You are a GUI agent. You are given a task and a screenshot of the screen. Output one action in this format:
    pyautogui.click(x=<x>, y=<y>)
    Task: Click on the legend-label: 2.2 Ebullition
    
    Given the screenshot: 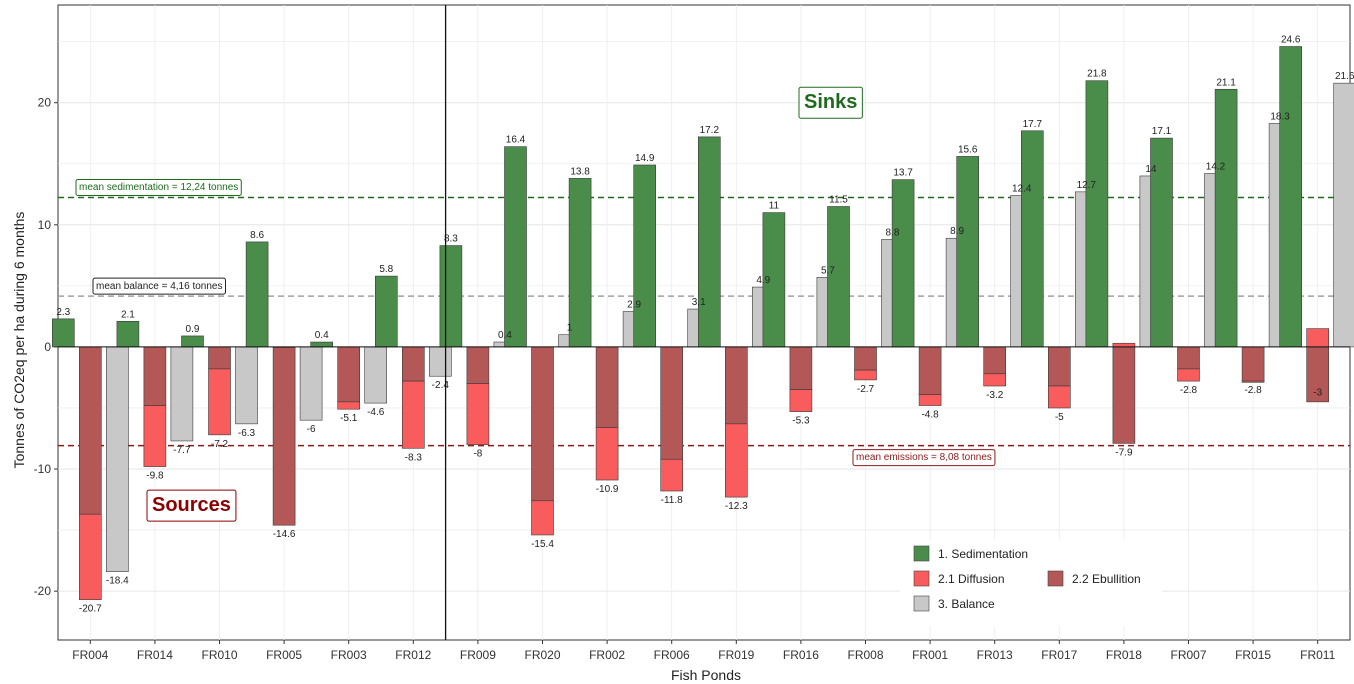 What is the action you would take?
    pyautogui.click(x=1106, y=579)
    